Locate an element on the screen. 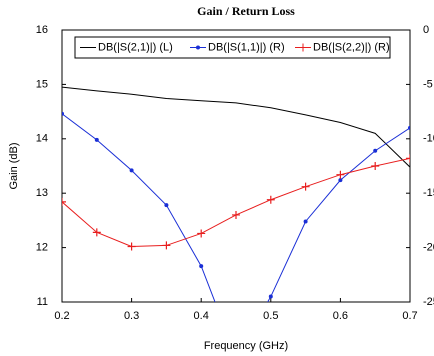 The height and width of the screenshot is (356, 434). y-tick-label: 15 is located at coordinates (42, 84).